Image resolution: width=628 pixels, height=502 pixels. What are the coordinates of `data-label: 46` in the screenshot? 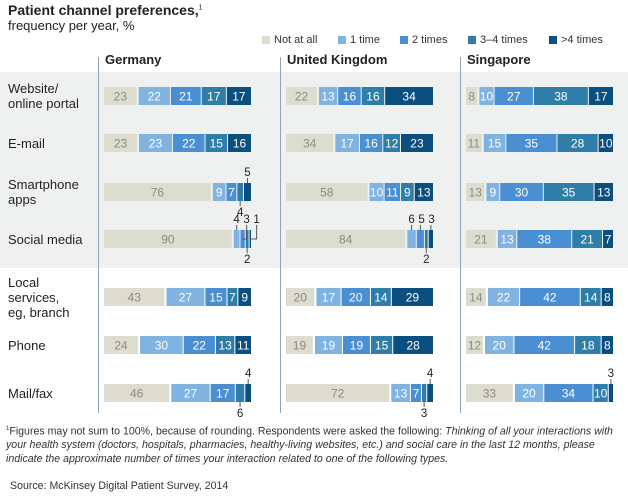 It's located at (137, 394).